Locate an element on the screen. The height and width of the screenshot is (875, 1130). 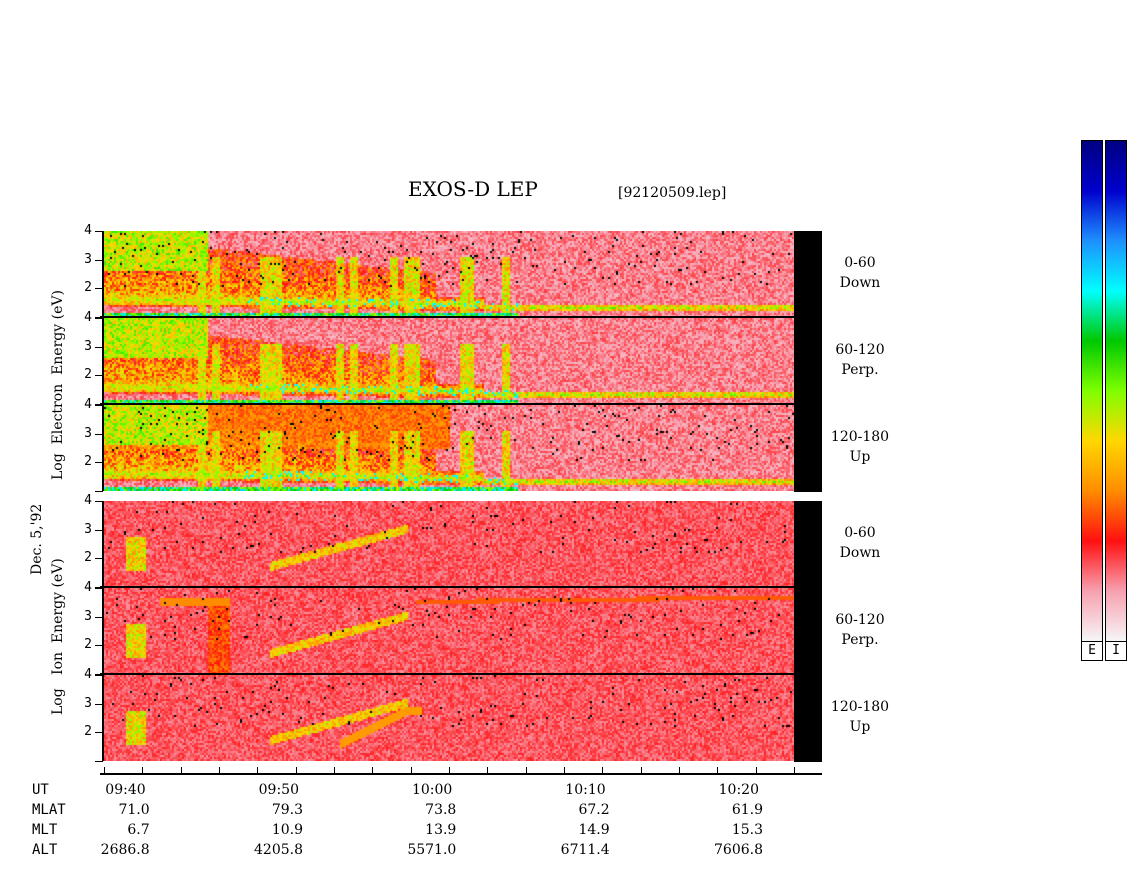
ephemeris-ut-value: 09:50 is located at coordinates (278, 790).